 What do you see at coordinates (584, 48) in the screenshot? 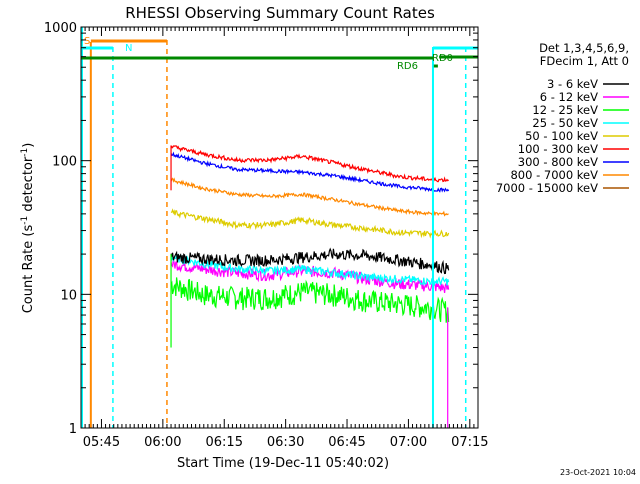
I see `legend-header: Det 1,3,4,5,6,9,` at bounding box center [584, 48].